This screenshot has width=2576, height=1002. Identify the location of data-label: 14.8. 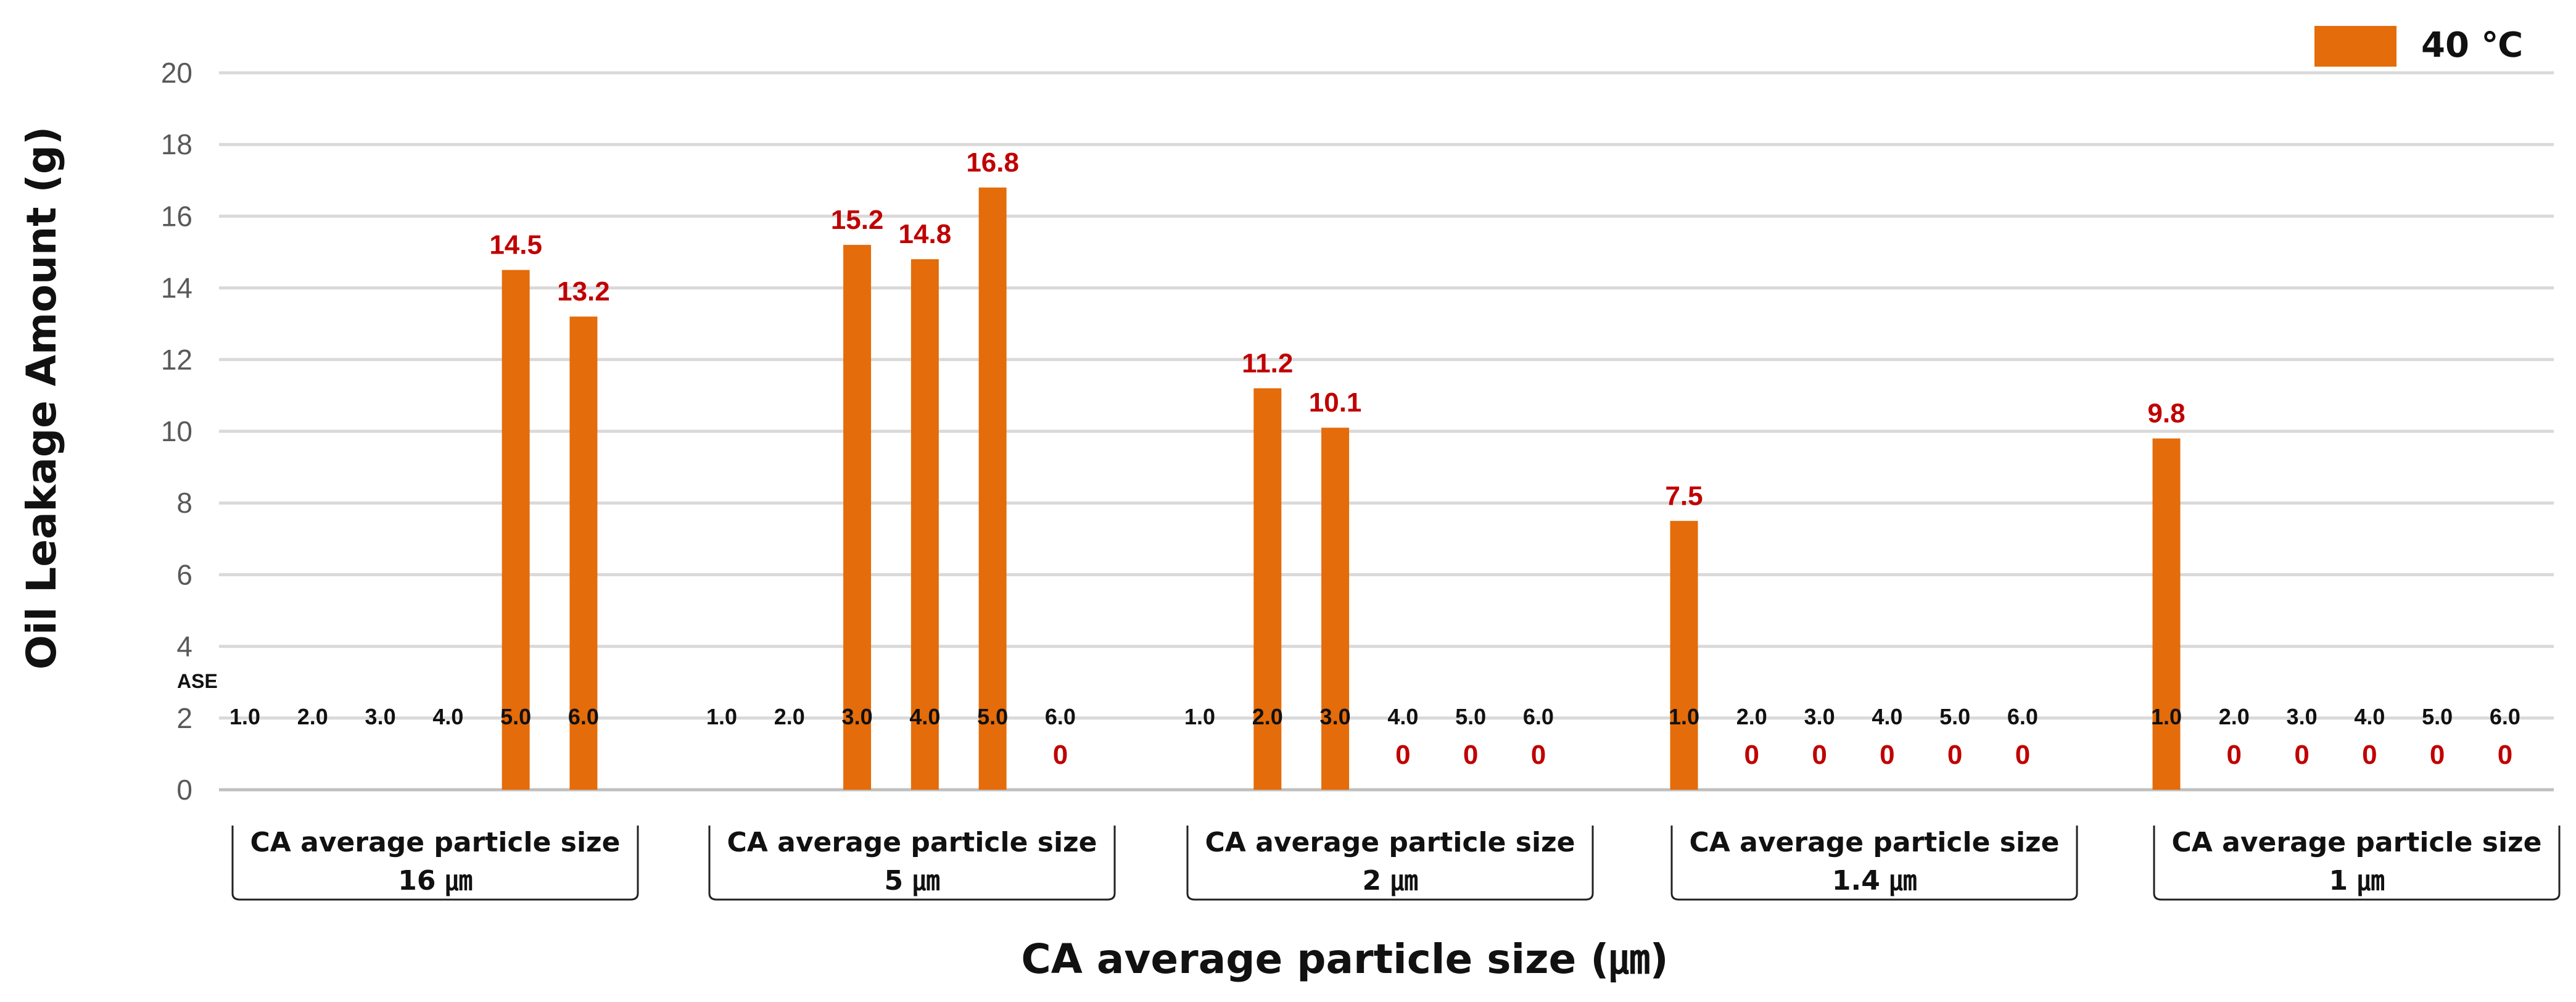
(925, 234).